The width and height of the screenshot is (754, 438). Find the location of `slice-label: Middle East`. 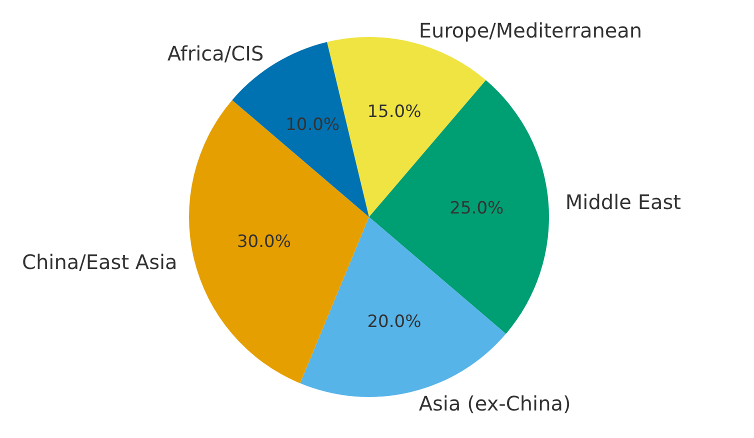

slice-label: Middle East is located at coordinates (623, 202).